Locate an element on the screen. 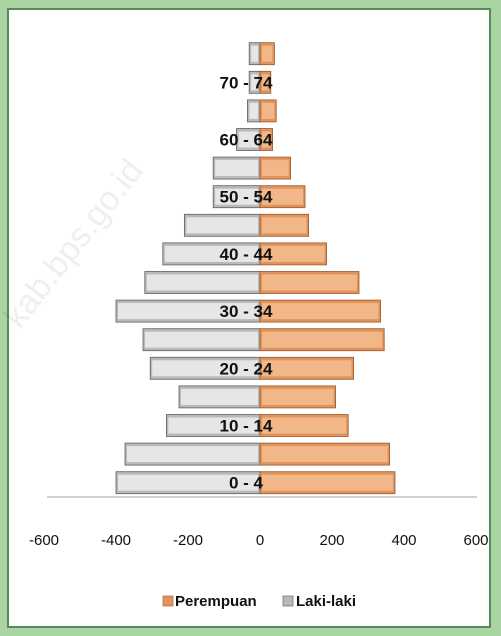 This screenshot has width=501, height=636. category-label: 10 - 14 is located at coordinates (246, 426).